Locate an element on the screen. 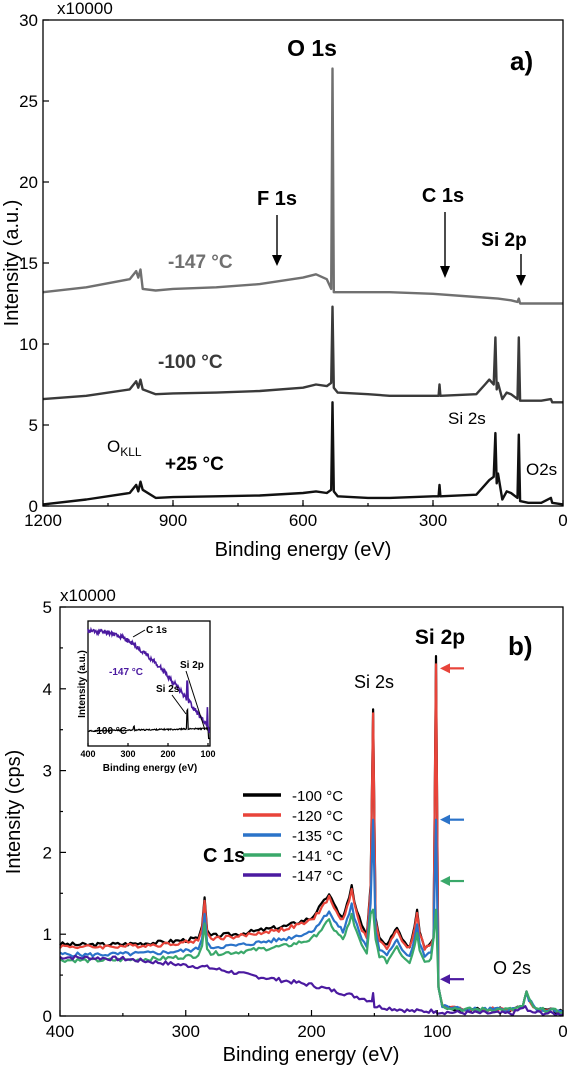 Image resolution: width=569 pixels, height=1069 pixels. panel-b-xtick-label: 100 is located at coordinates (437, 1031).